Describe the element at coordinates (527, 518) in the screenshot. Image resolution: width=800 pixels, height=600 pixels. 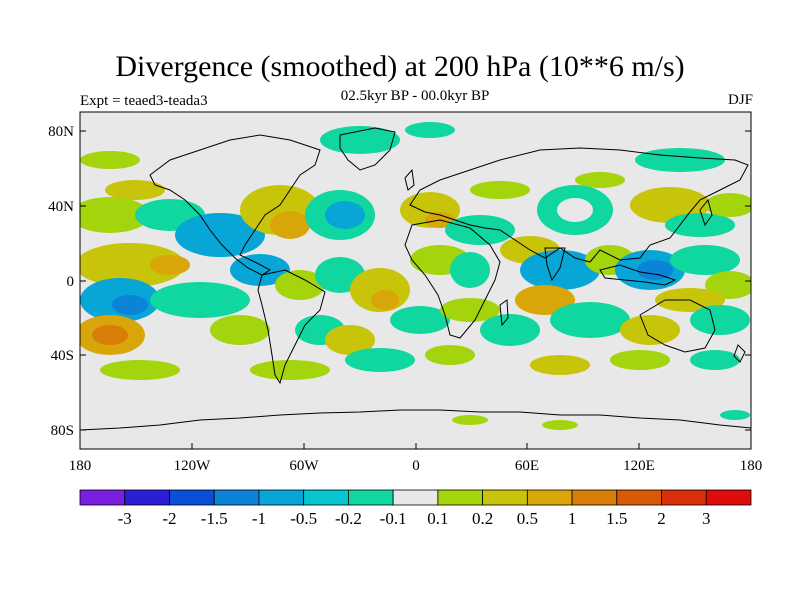
I see `colorbar-label: 0.5` at that location.